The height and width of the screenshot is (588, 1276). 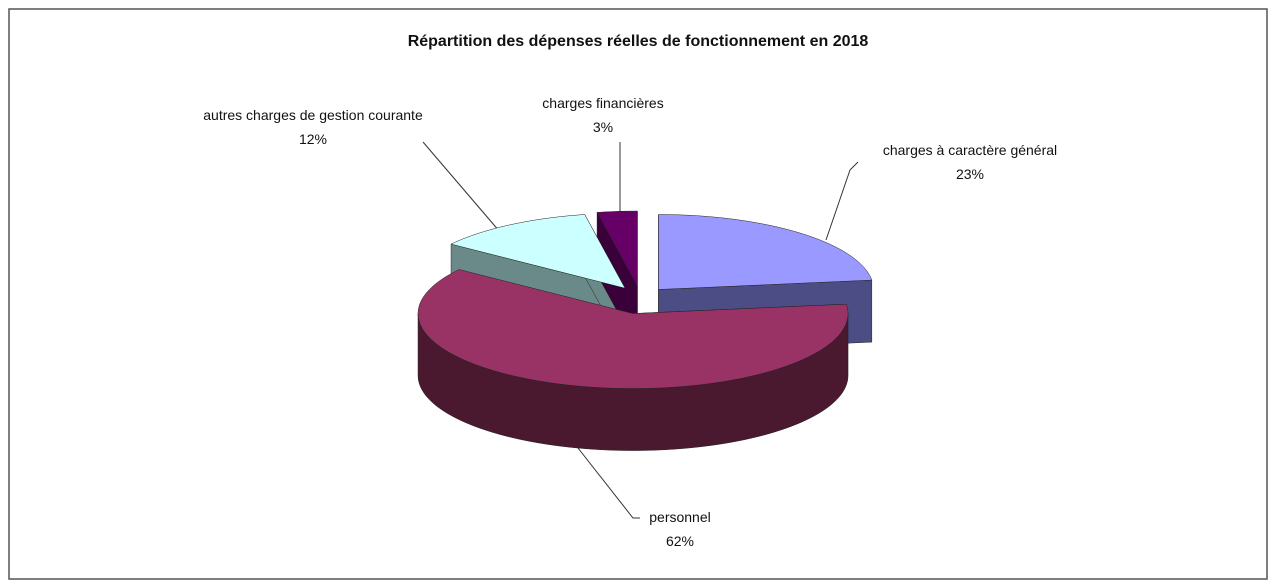 I want to click on slice-name: charges financières, so click(x=603, y=103).